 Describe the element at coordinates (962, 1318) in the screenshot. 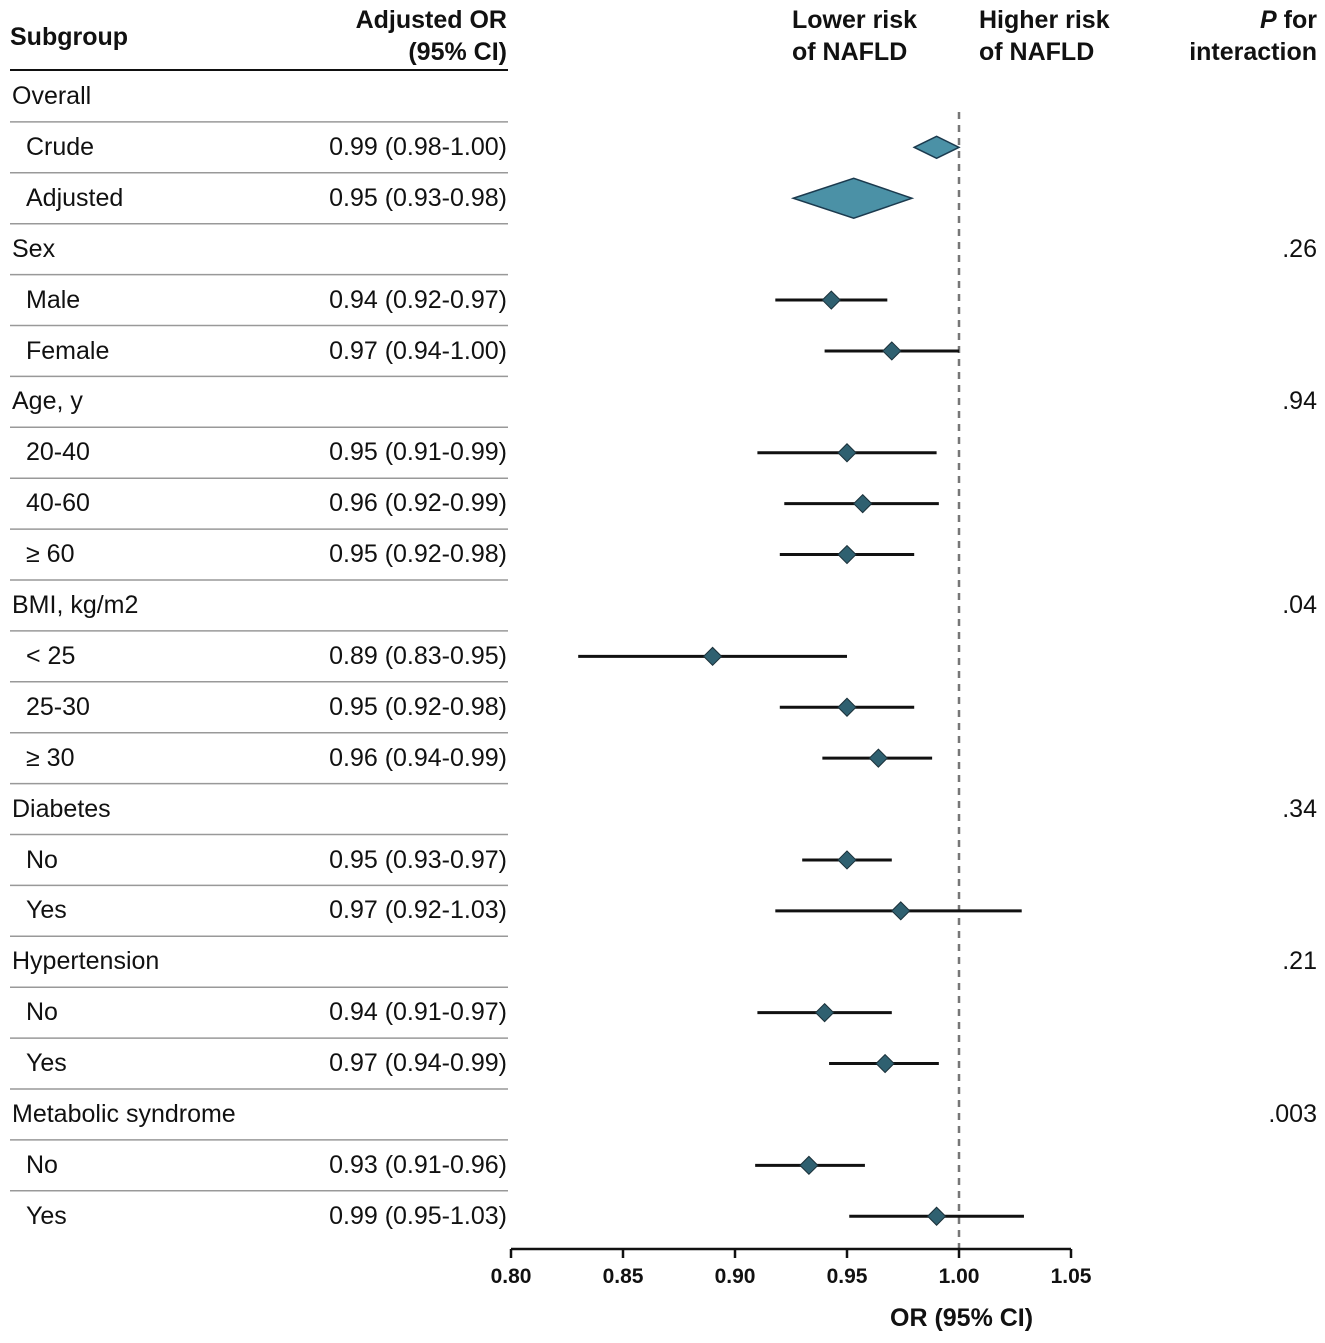

I see `x-axis-title: OR (95% CI)` at that location.